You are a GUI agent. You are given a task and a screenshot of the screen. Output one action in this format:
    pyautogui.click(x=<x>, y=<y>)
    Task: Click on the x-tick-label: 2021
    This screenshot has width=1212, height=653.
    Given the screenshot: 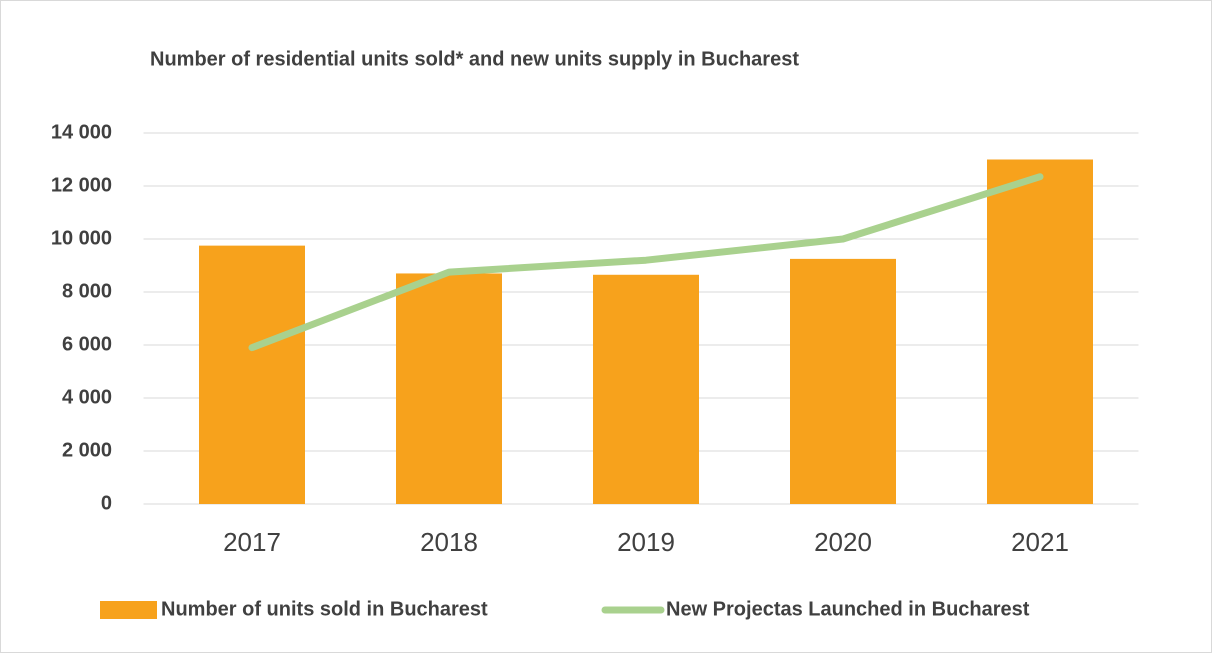 What is the action you would take?
    pyautogui.click(x=1040, y=542)
    